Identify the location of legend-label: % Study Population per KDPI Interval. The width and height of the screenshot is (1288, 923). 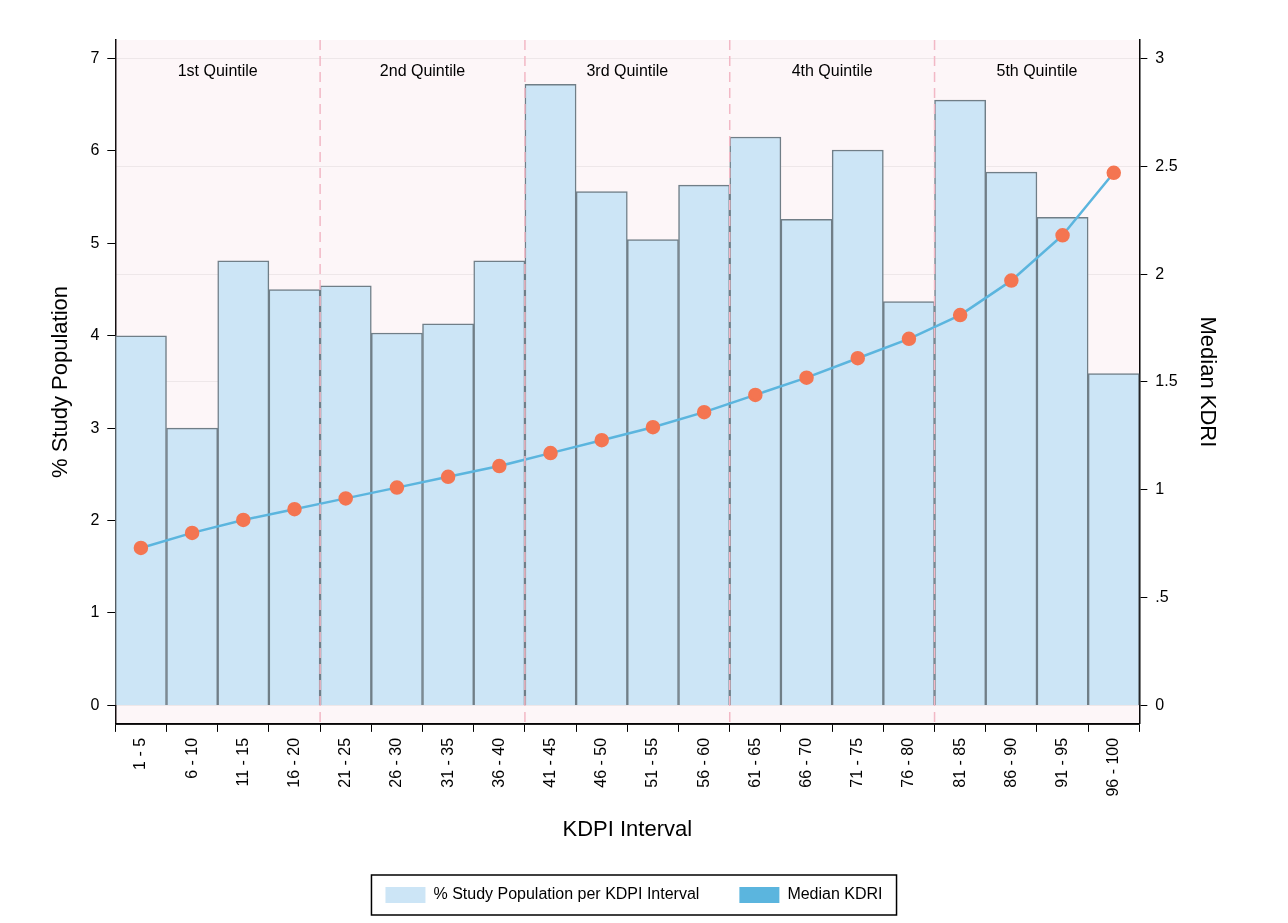
(566, 894).